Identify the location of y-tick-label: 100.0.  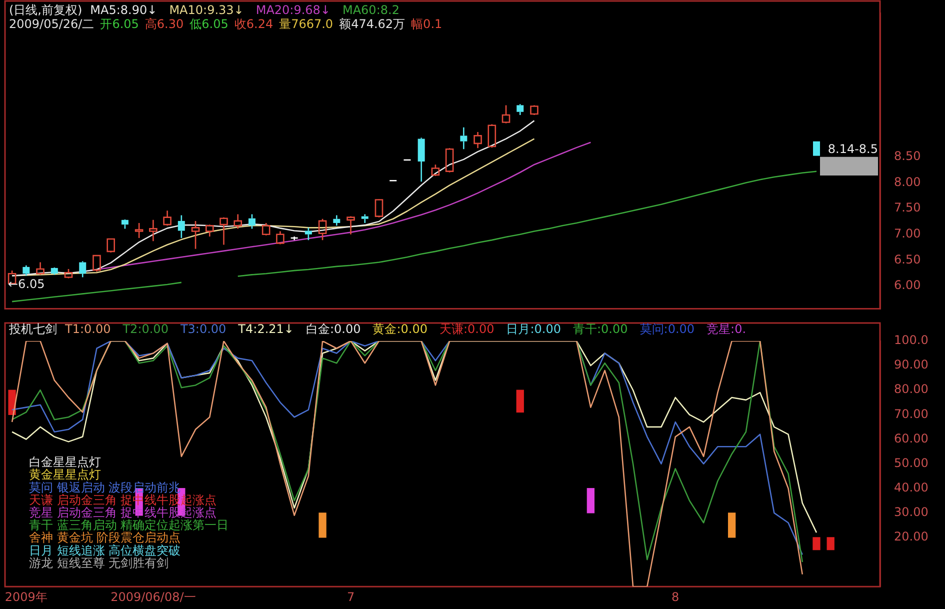
(911, 340).